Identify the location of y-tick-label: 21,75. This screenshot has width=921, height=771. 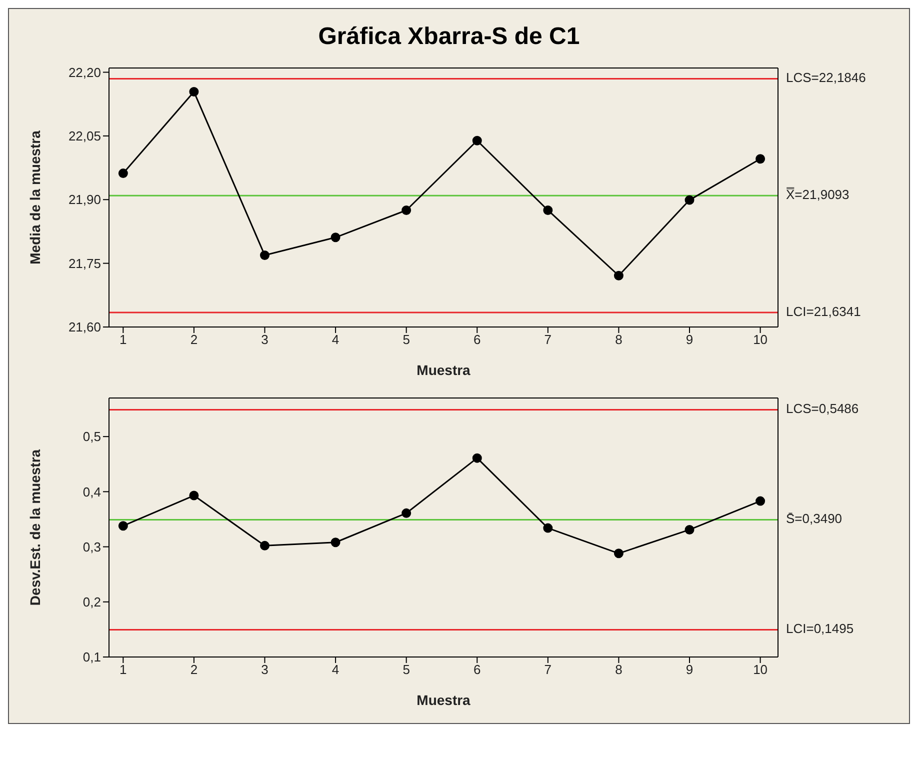
(84, 263).